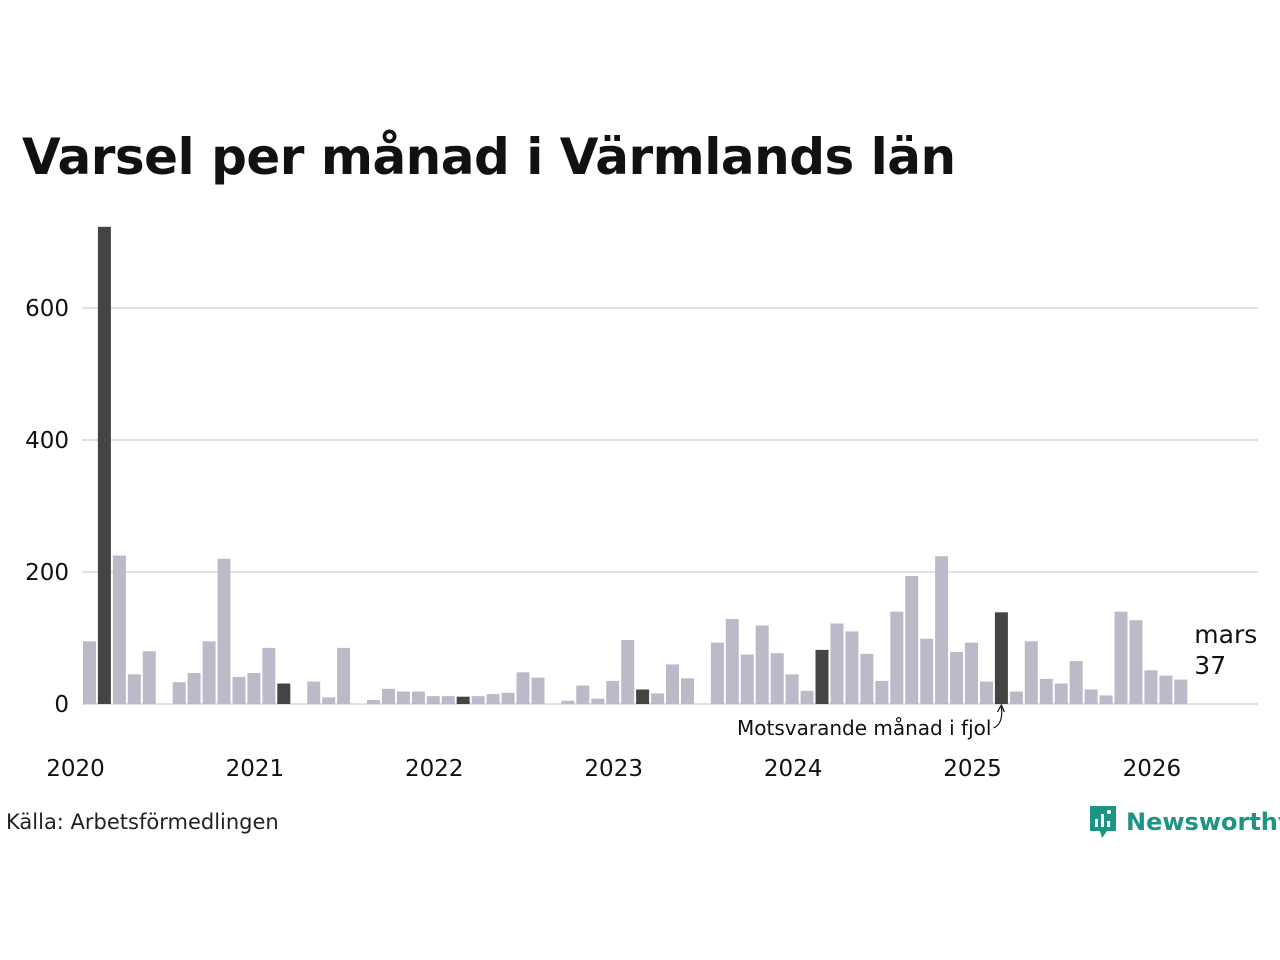  What do you see at coordinates (998, 717) in the screenshot?
I see `comparison-arrow` at bounding box center [998, 717].